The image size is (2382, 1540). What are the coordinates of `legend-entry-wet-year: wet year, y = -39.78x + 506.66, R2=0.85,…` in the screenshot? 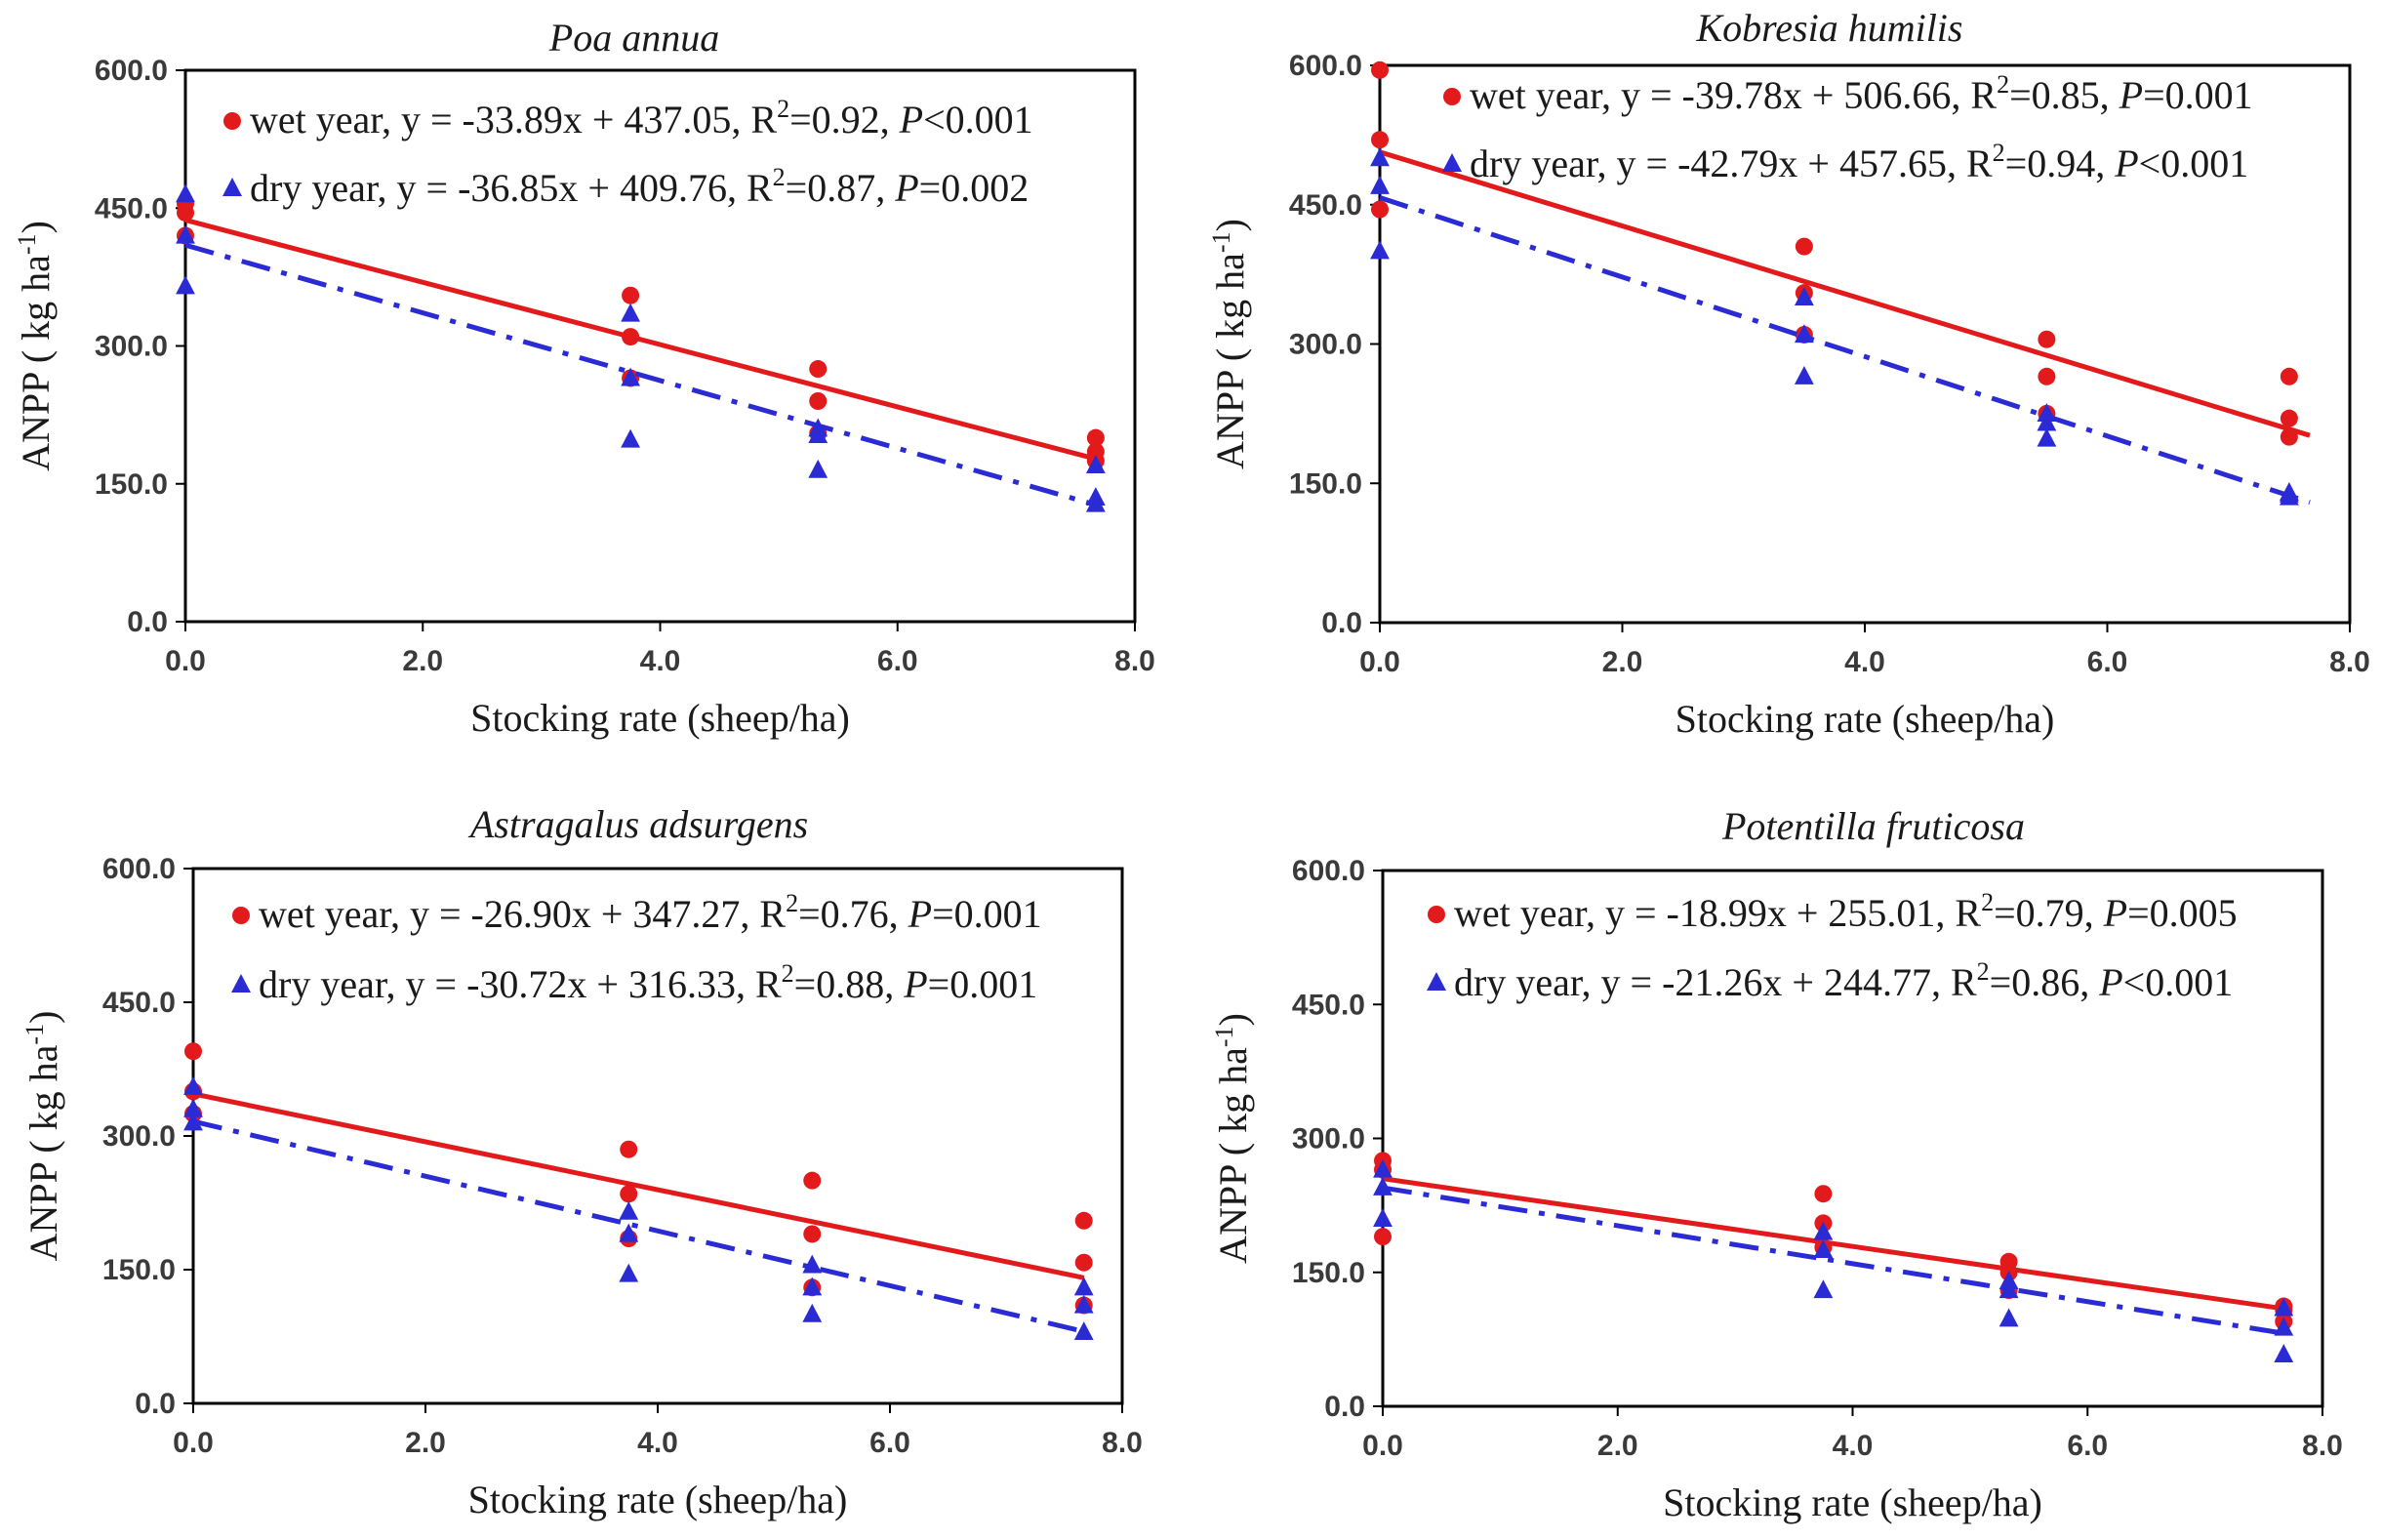 It's located at (1861, 93).